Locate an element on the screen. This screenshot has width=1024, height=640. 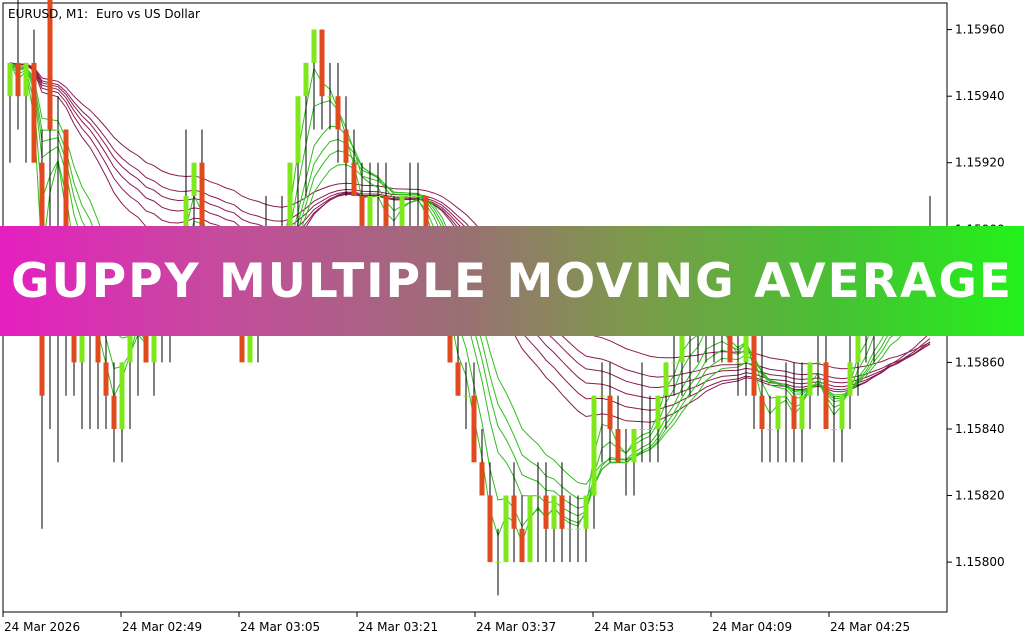
y-tick-label: 1.15920 is located at coordinates (980, 163).